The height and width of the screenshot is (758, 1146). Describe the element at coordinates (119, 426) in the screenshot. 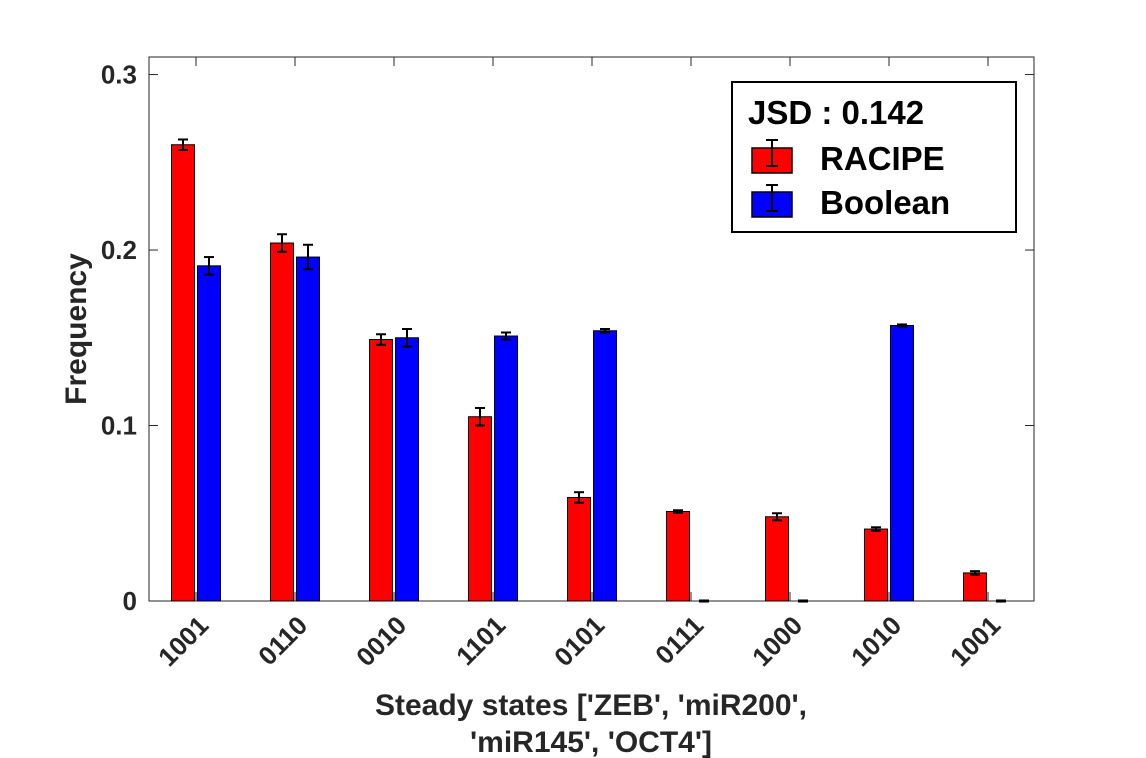

I see `y-tick-label-1: 0.1` at that location.